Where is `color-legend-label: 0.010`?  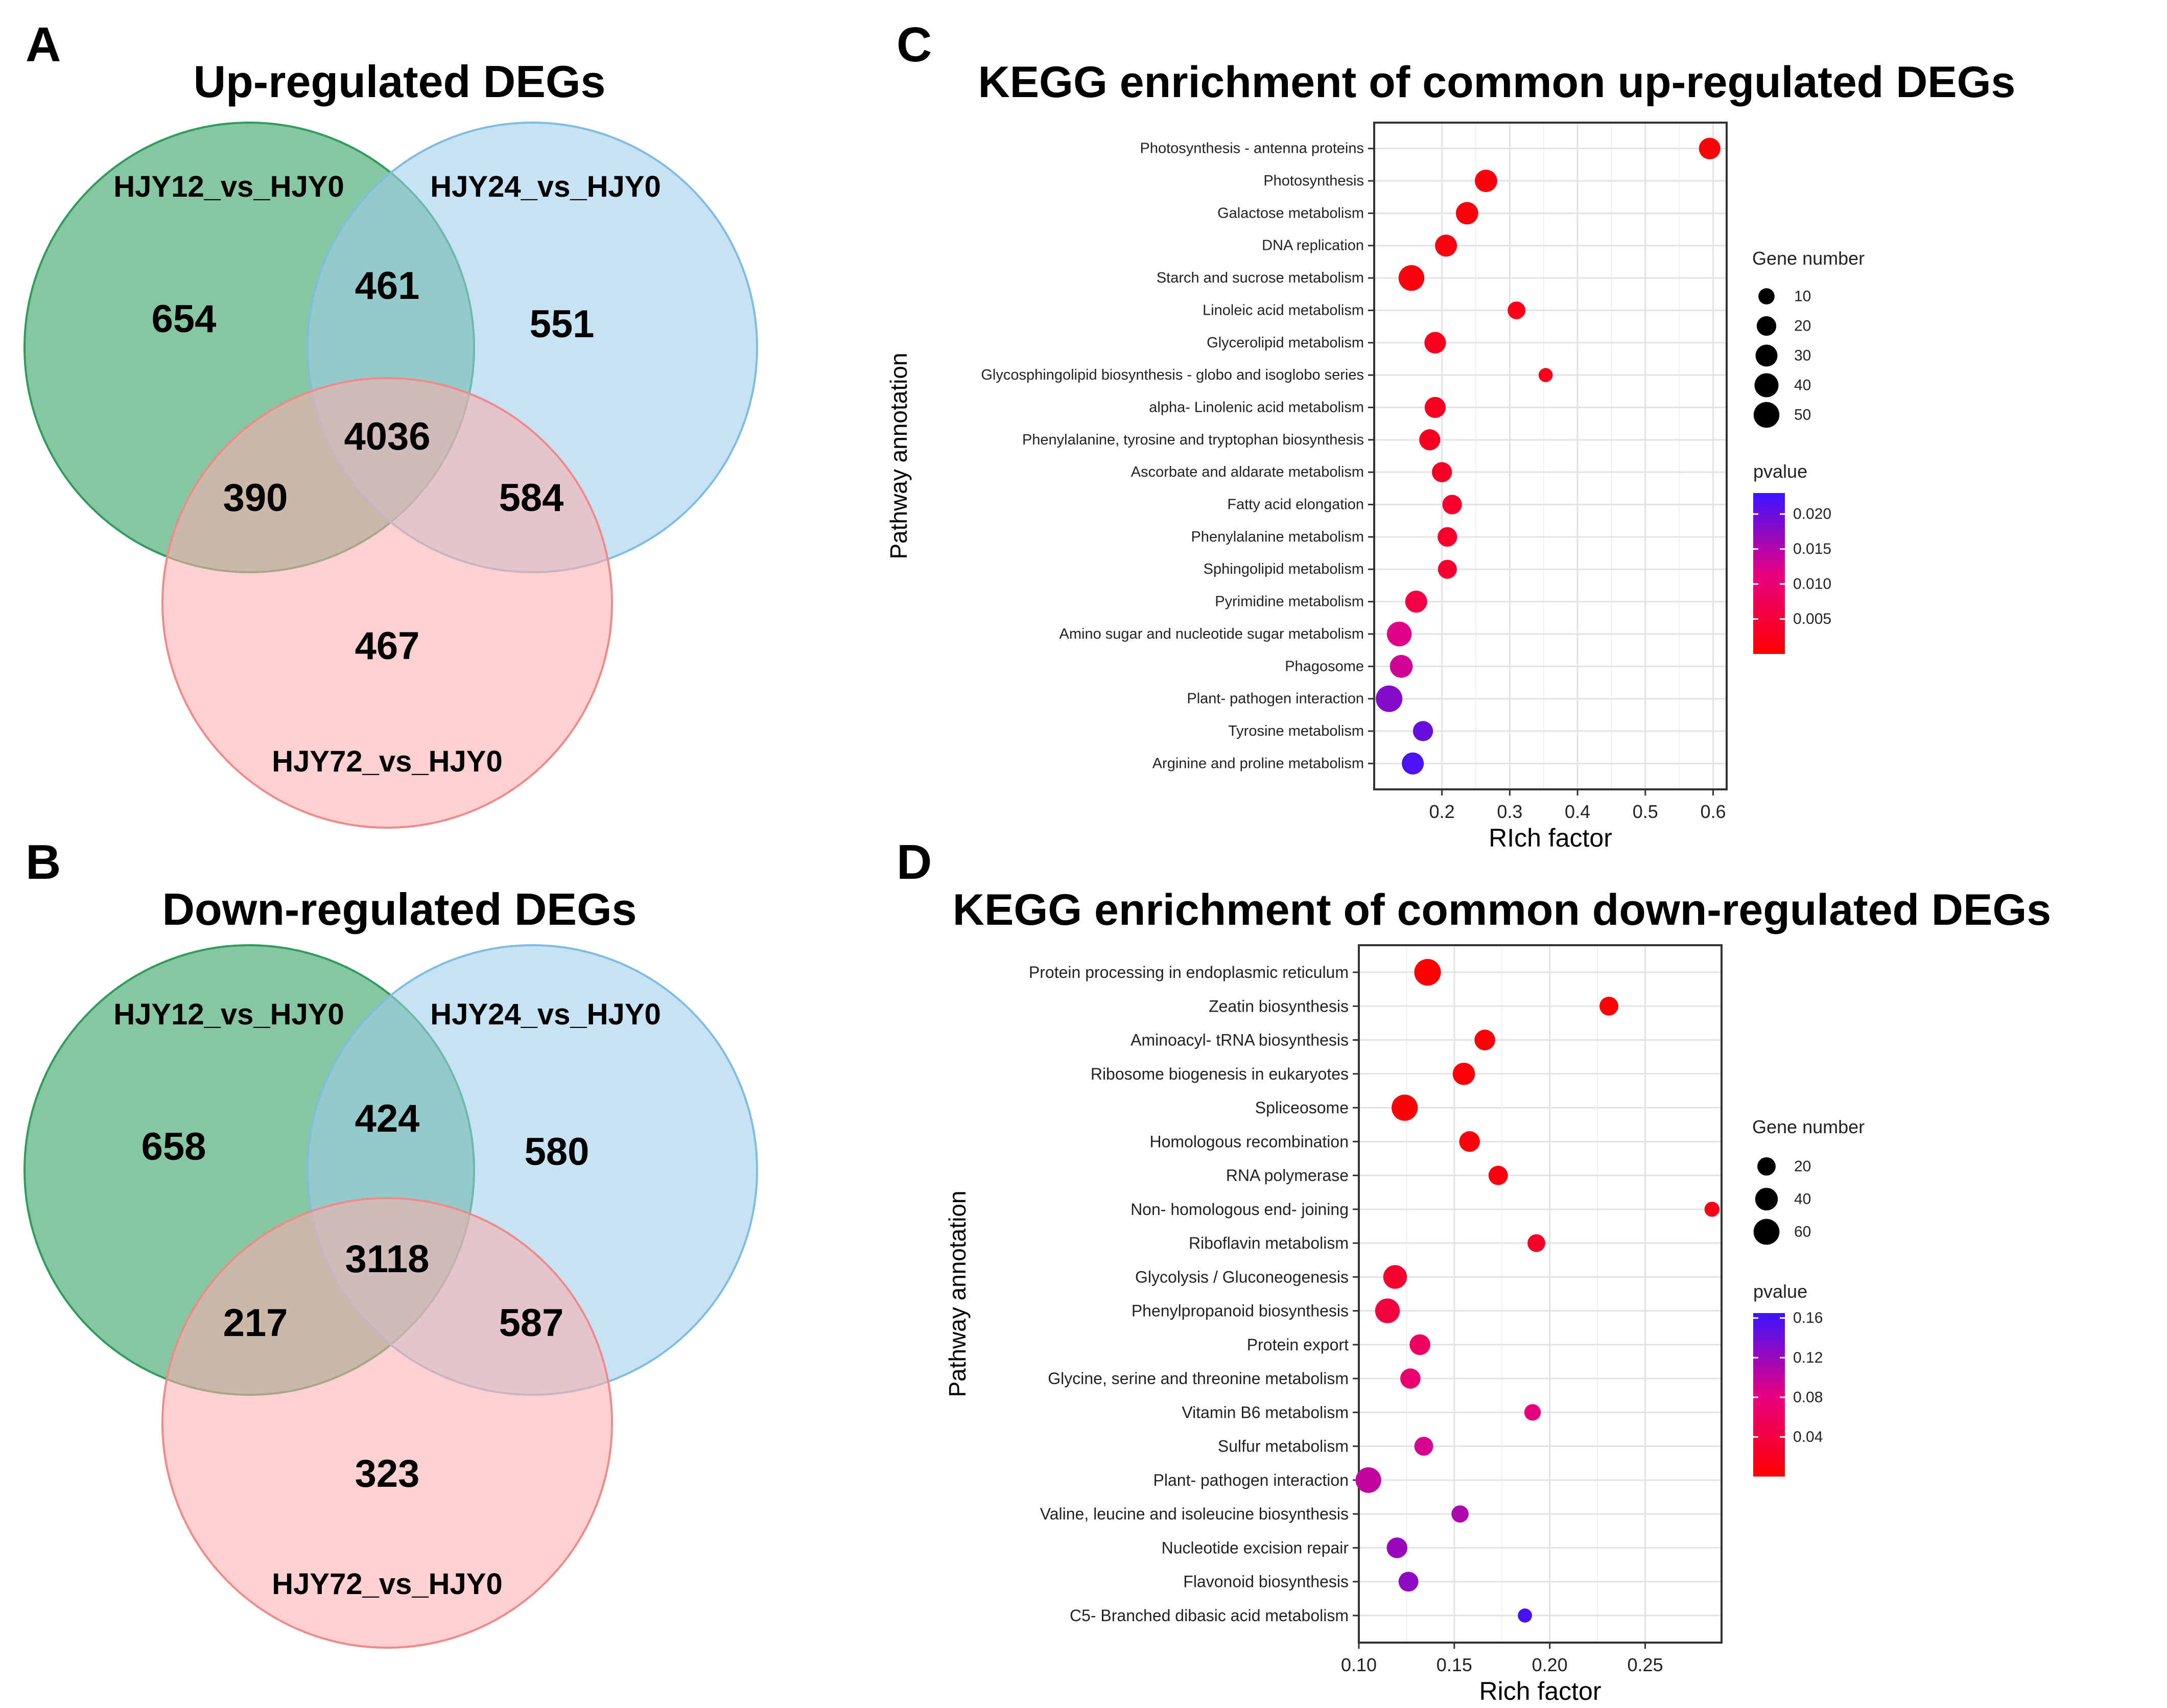
color-legend-label: 0.010 is located at coordinates (1812, 584).